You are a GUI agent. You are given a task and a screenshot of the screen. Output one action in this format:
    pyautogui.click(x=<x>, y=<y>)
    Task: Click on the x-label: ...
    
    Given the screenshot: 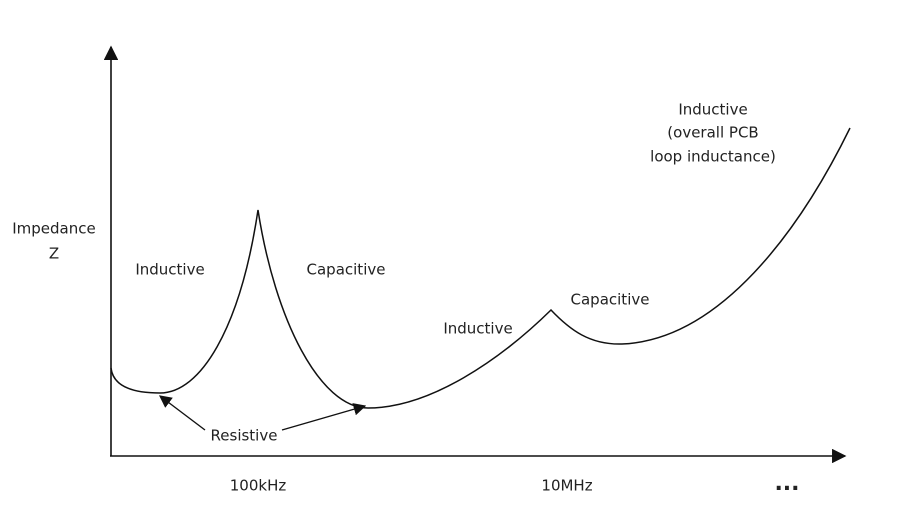 What is the action you would take?
    pyautogui.click(x=786, y=483)
    